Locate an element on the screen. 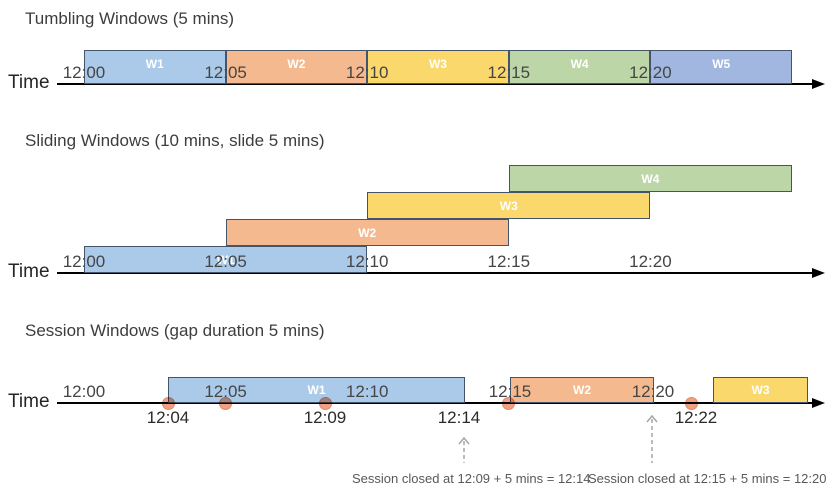 This screenshot has height=498, width=829. session-window-W3: W3 is located at coordinates (760, 390).